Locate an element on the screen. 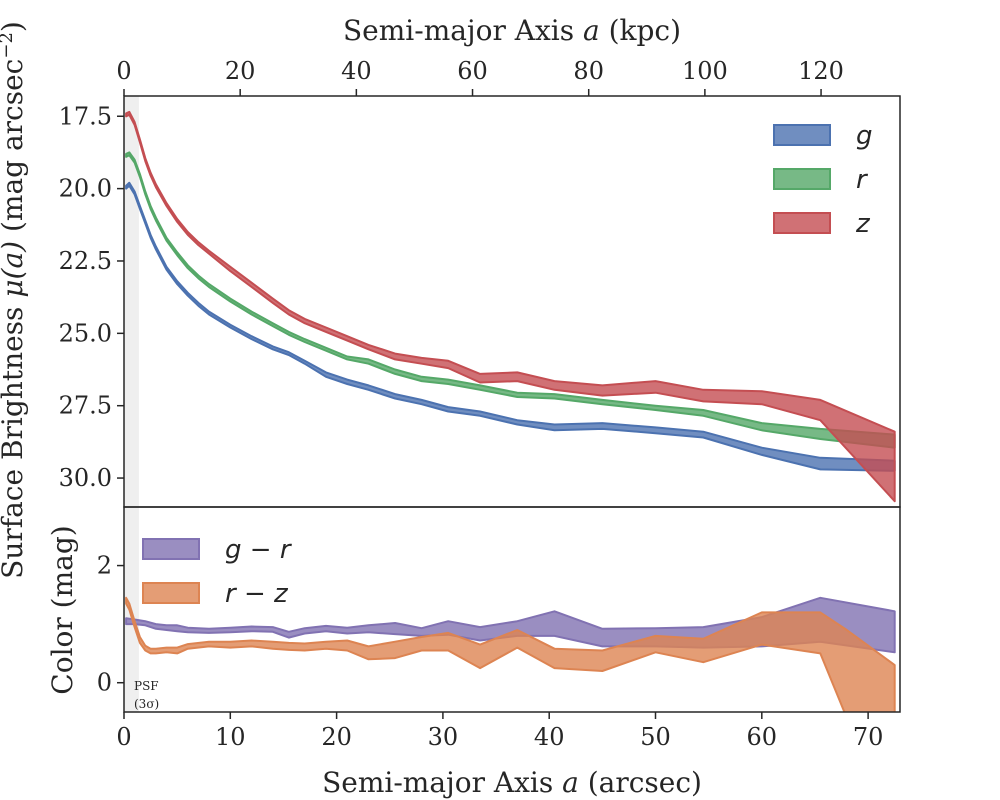 The image size is (1000, 800). x-tick-label: 40 is located at coordinates (549, 737).